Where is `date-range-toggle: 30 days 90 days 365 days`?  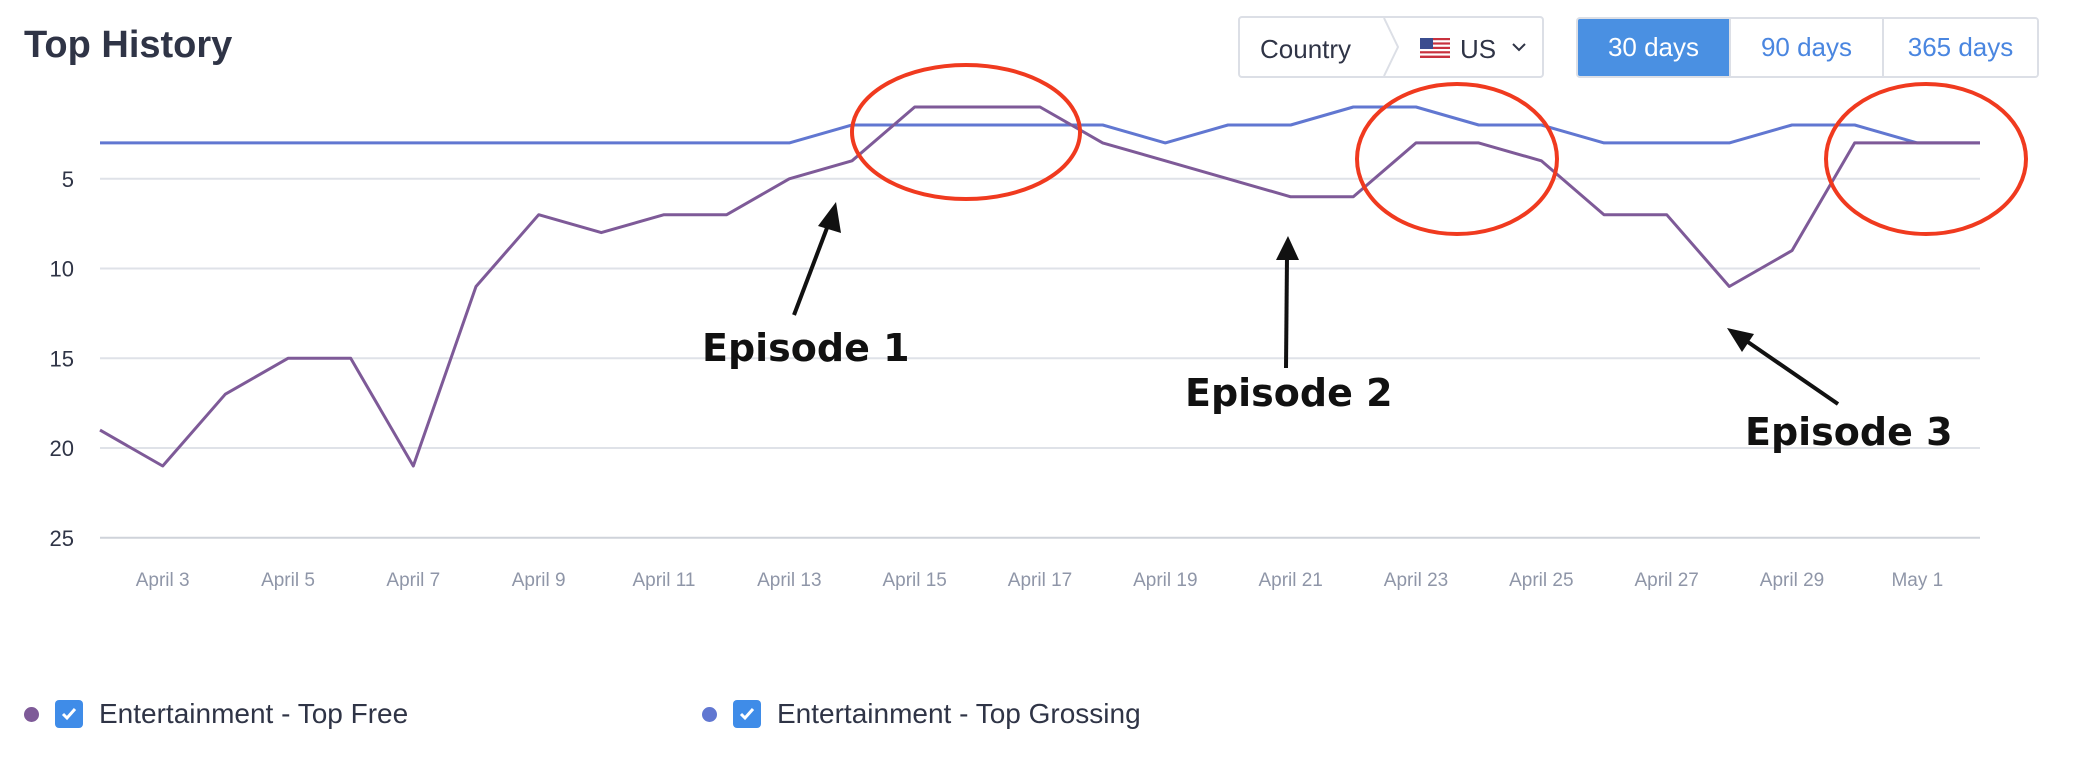 date-range-toggle: 30 days 90 days 365 days is located at coordinates (1807, 47).